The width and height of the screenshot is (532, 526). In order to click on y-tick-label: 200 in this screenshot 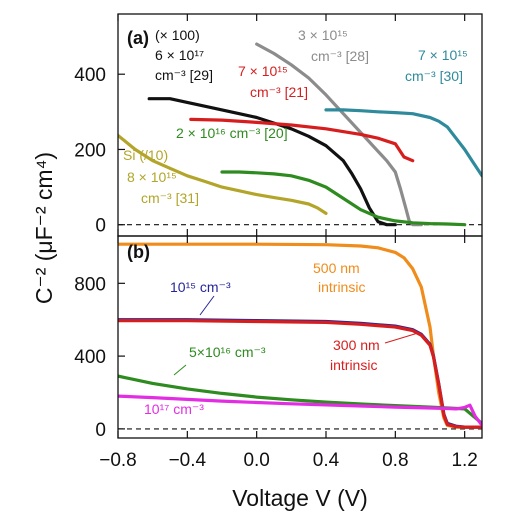, I will do `click(90, 150)`.